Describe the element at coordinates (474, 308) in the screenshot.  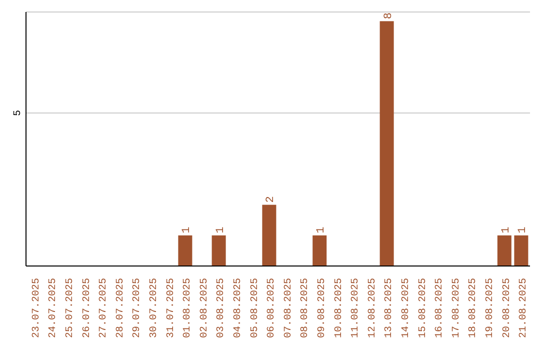
I see `x-tick-label: 18.08.2025` at that location.